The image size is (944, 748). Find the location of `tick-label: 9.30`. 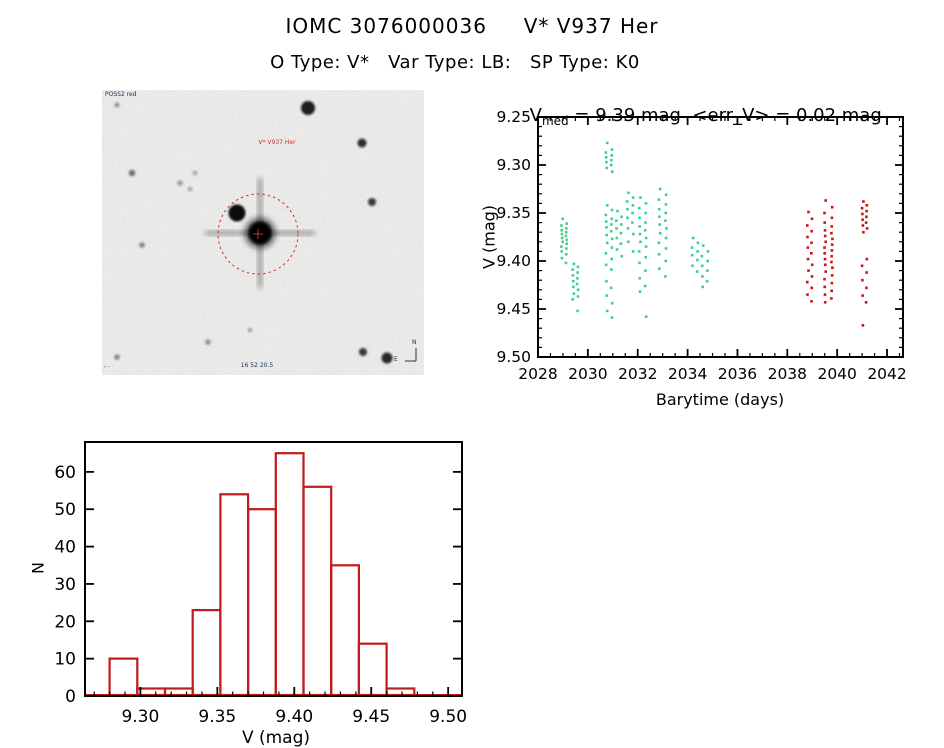

tick-label: 9.30 is located at coordinates (140, 717).